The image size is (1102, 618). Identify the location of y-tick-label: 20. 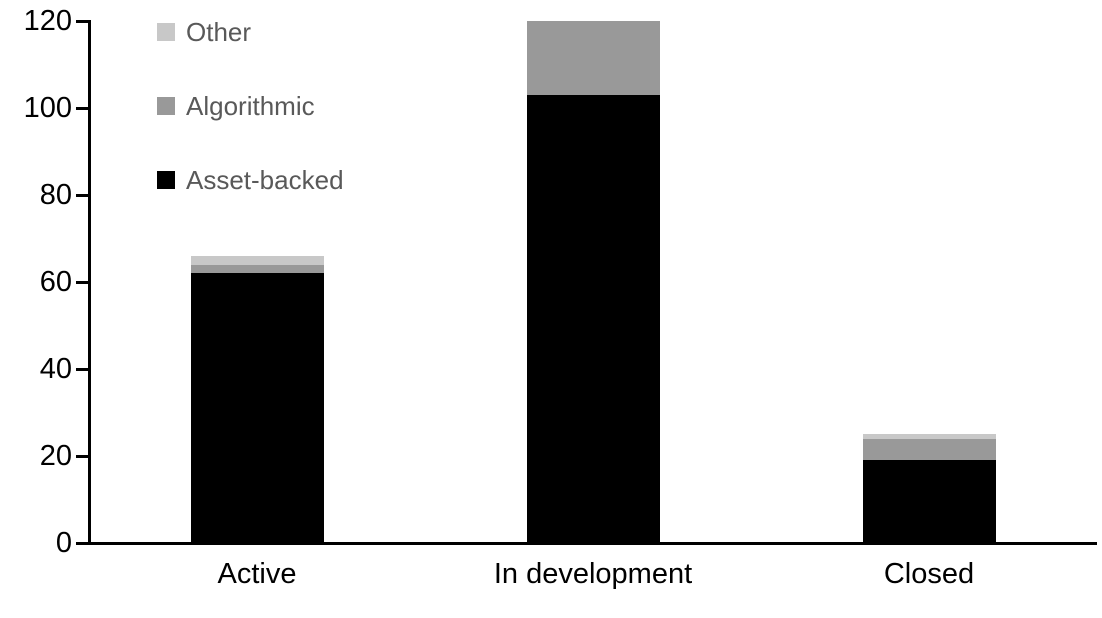
(55, 456).